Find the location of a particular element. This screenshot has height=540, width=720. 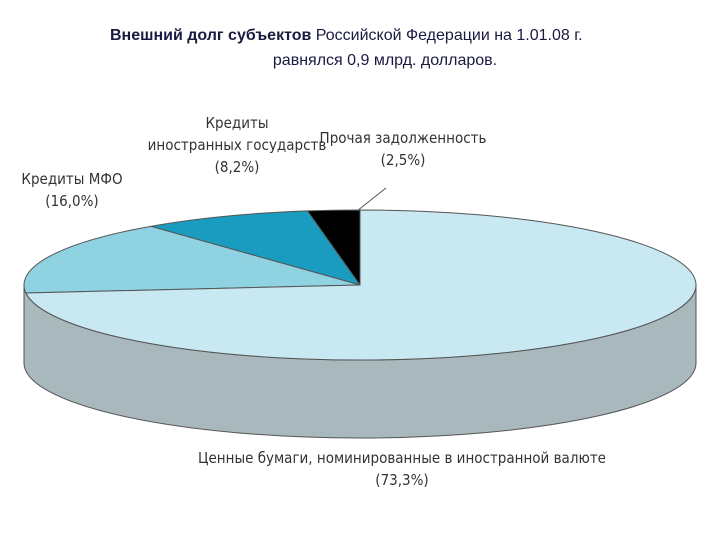

leader-line is located at coordinates (371, 199).